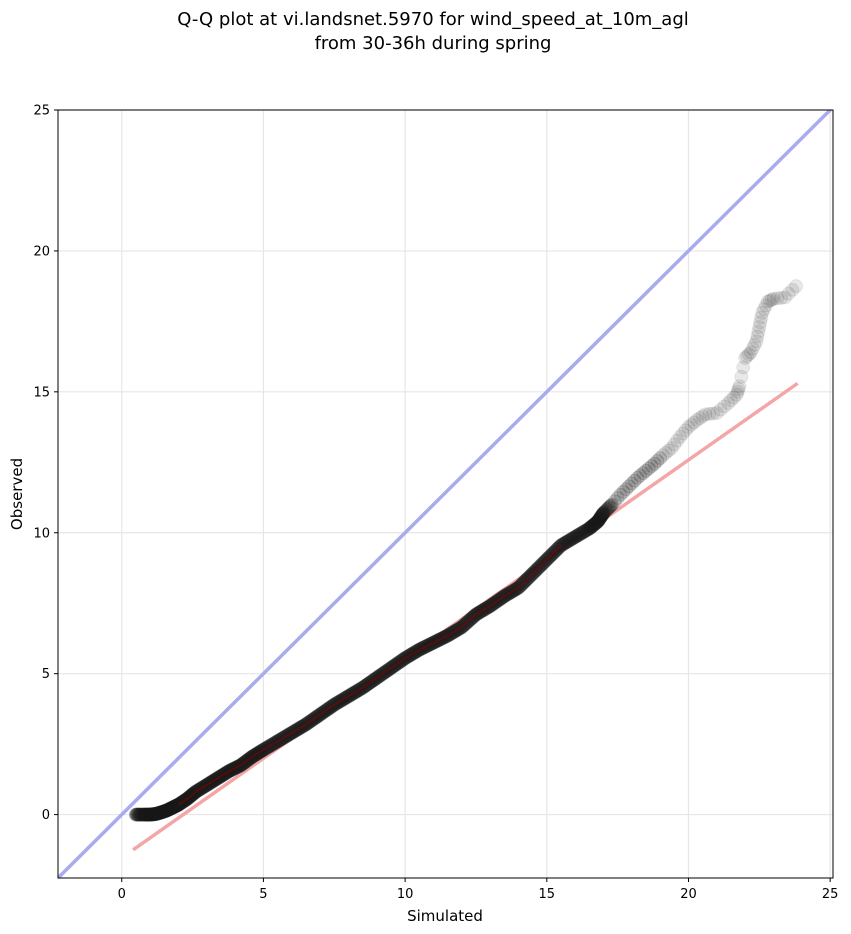 This screenshot has width=851, height=934. What do you see at coordinates (41, 392) in the screenshot?
I see `y-tick-label: 15` at bounding box center [41, 392].